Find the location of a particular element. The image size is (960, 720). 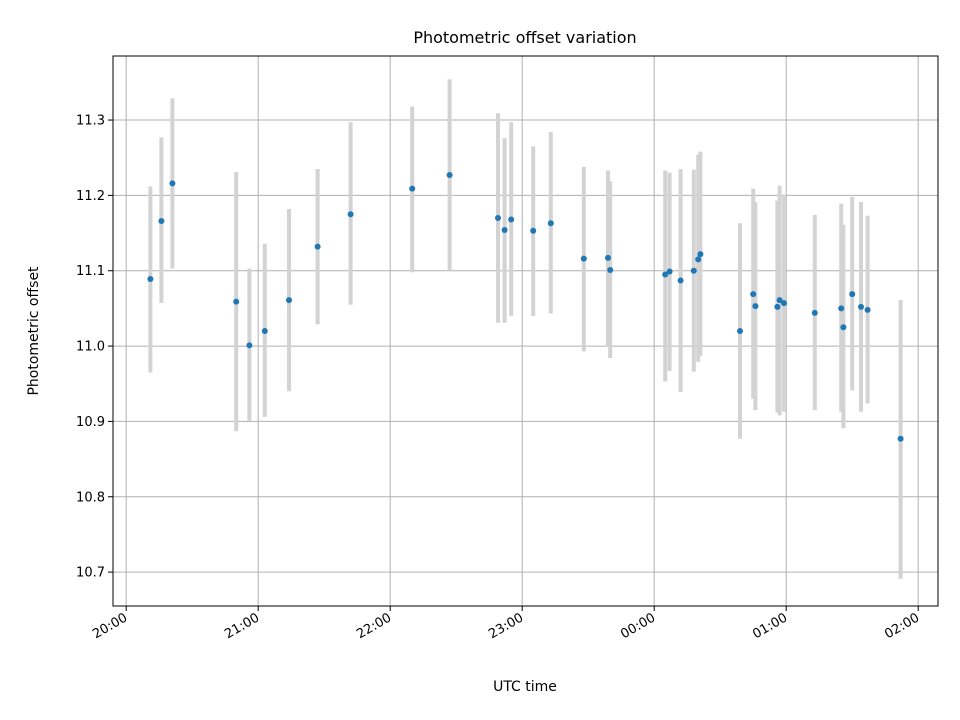

y-axis-label: Photometric offset is located at coordinates (34, 331).